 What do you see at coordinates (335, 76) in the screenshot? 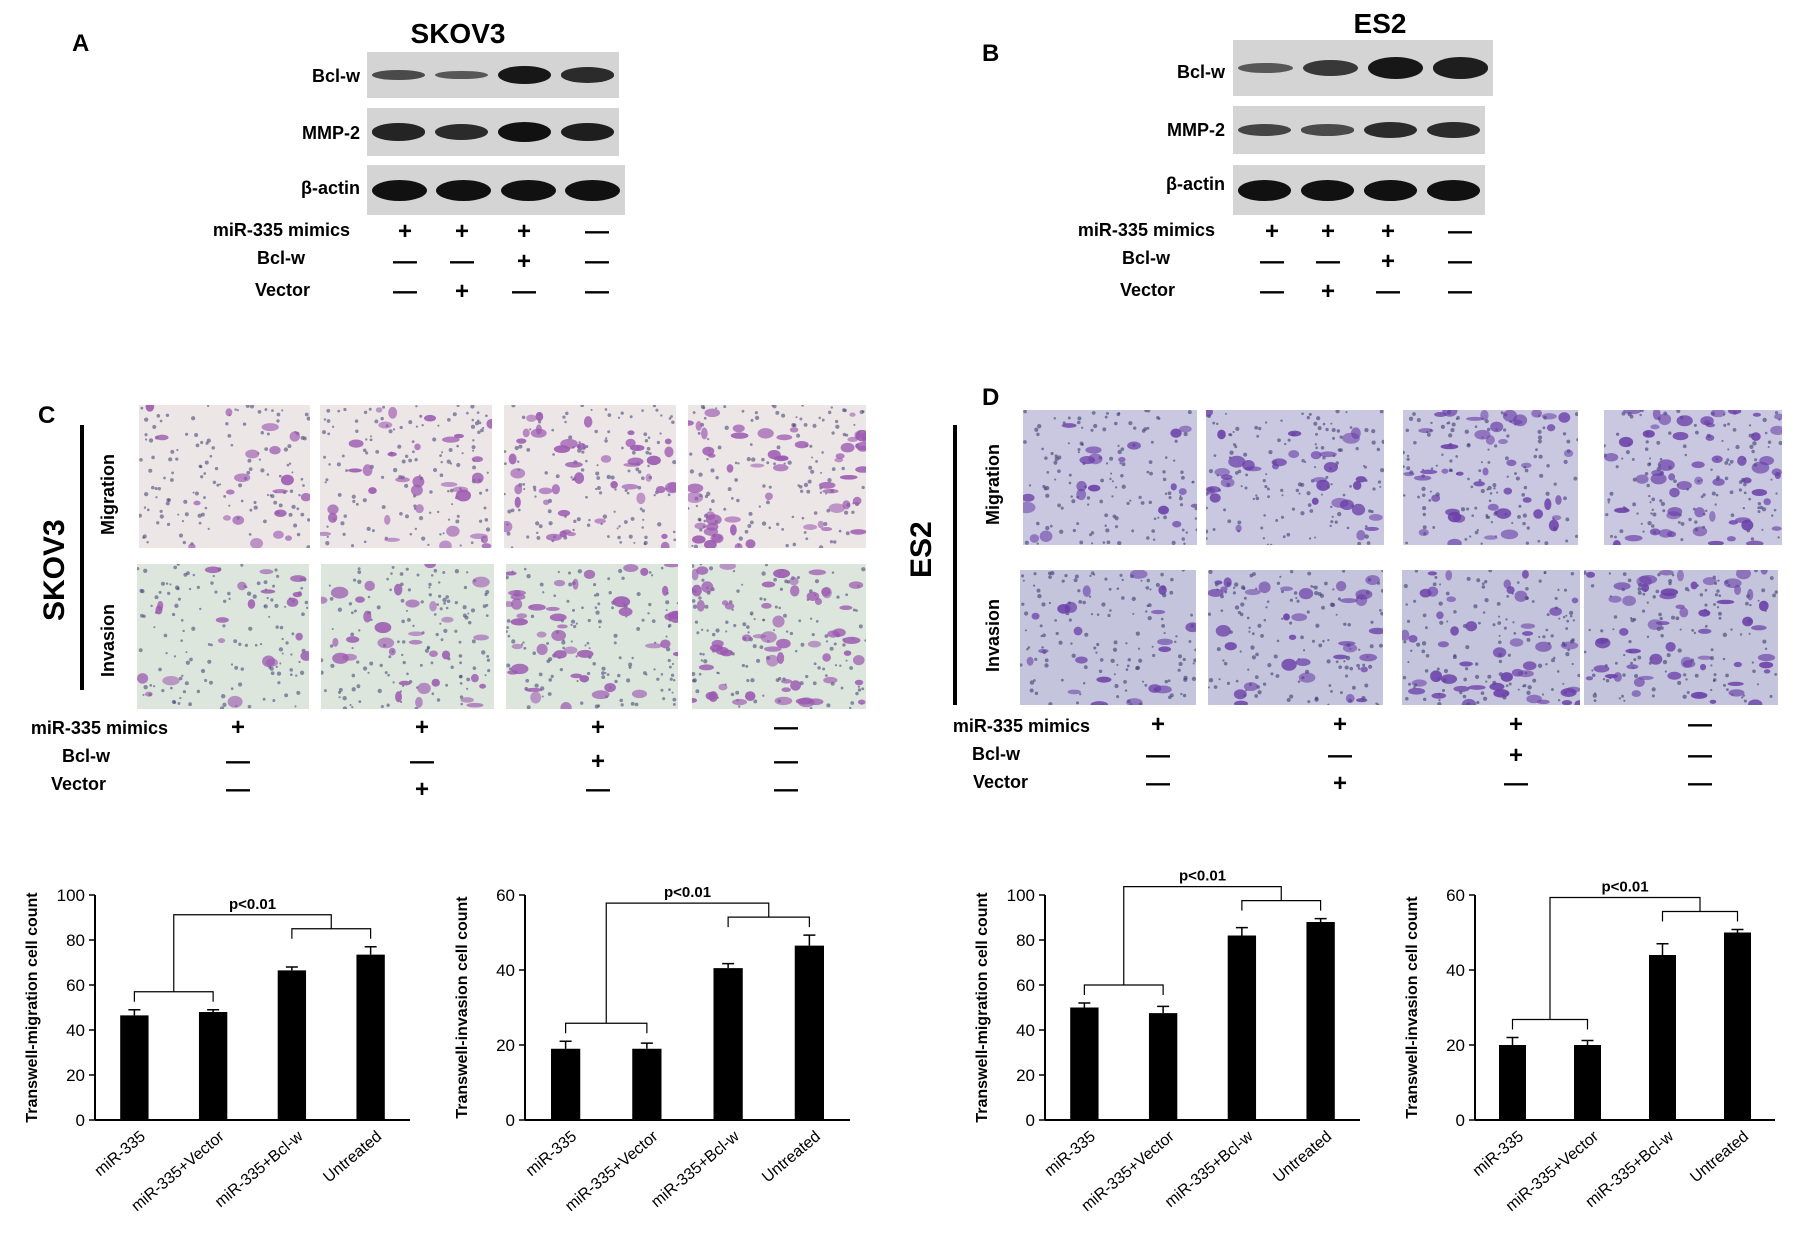
I see `blot-row-label-bclw: Bcl-w` at bounding box center [335, 76].